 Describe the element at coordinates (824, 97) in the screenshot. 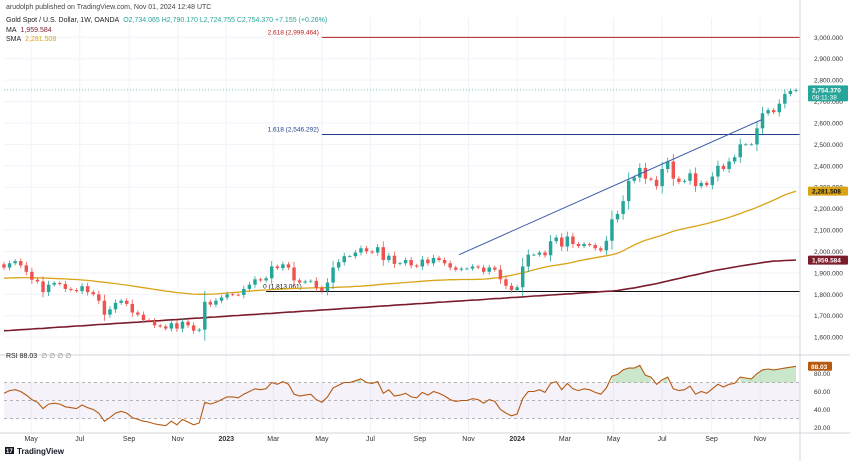

I see `countdown-label: 08:11:38` at that location.